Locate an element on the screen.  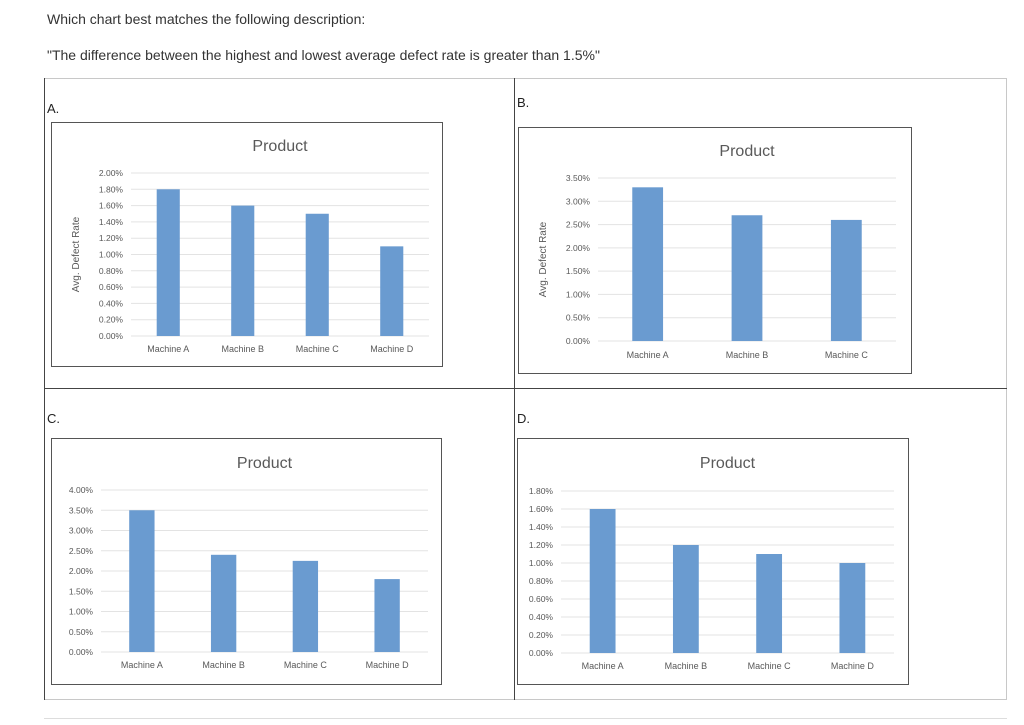
option-label-c: C. is located at coordinates (53, 418).